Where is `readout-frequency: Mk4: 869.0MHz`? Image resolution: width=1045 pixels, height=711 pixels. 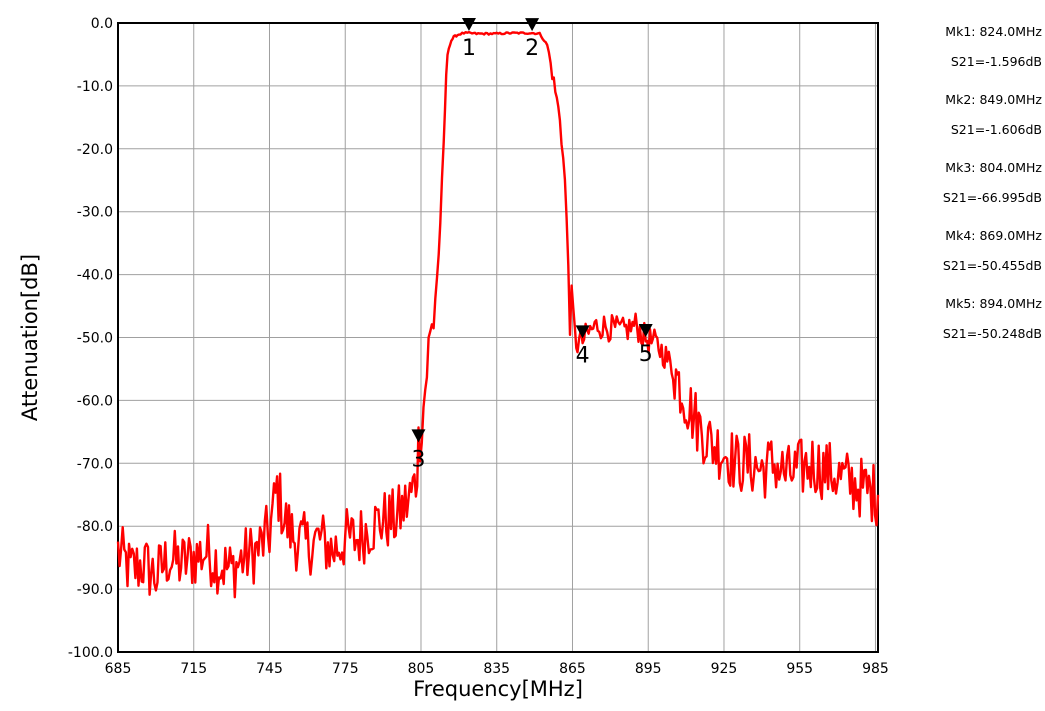
readout-frequency: Mk4: 869.0MHz is located at coordinates (993, 235).